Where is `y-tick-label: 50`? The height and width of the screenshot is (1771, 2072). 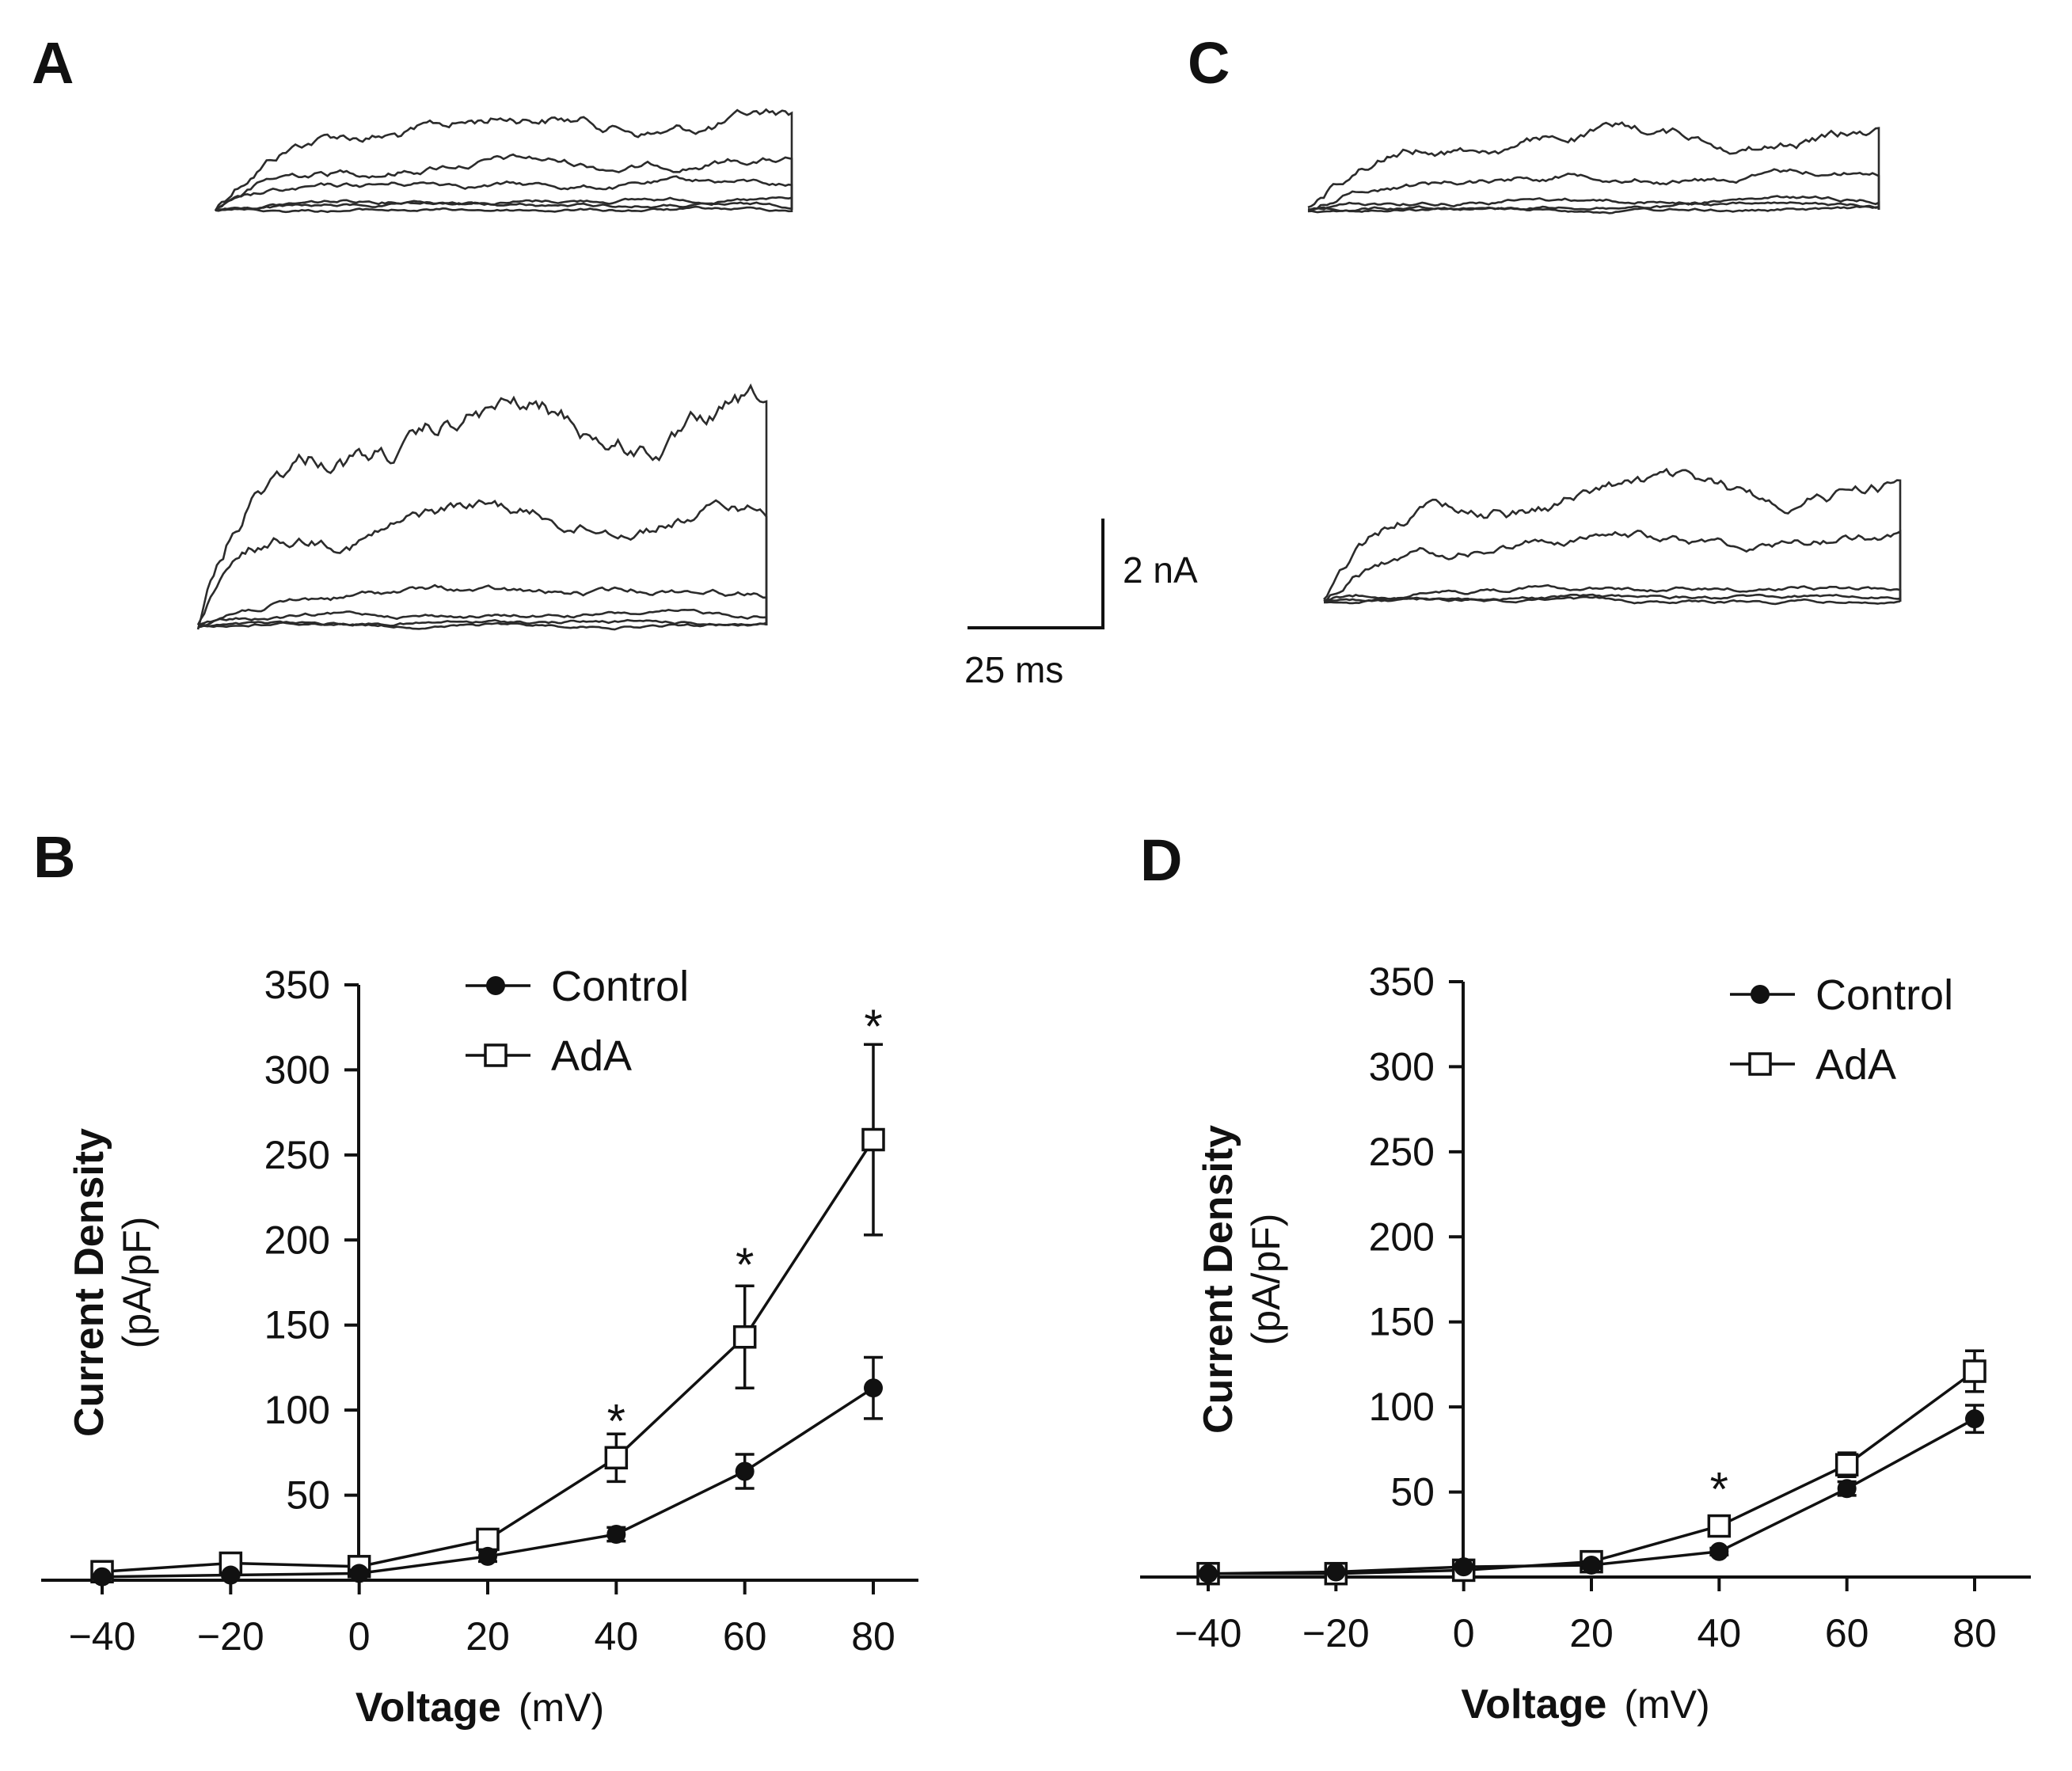 y-tick-label: 50 is located at coordinates (308, 1495).